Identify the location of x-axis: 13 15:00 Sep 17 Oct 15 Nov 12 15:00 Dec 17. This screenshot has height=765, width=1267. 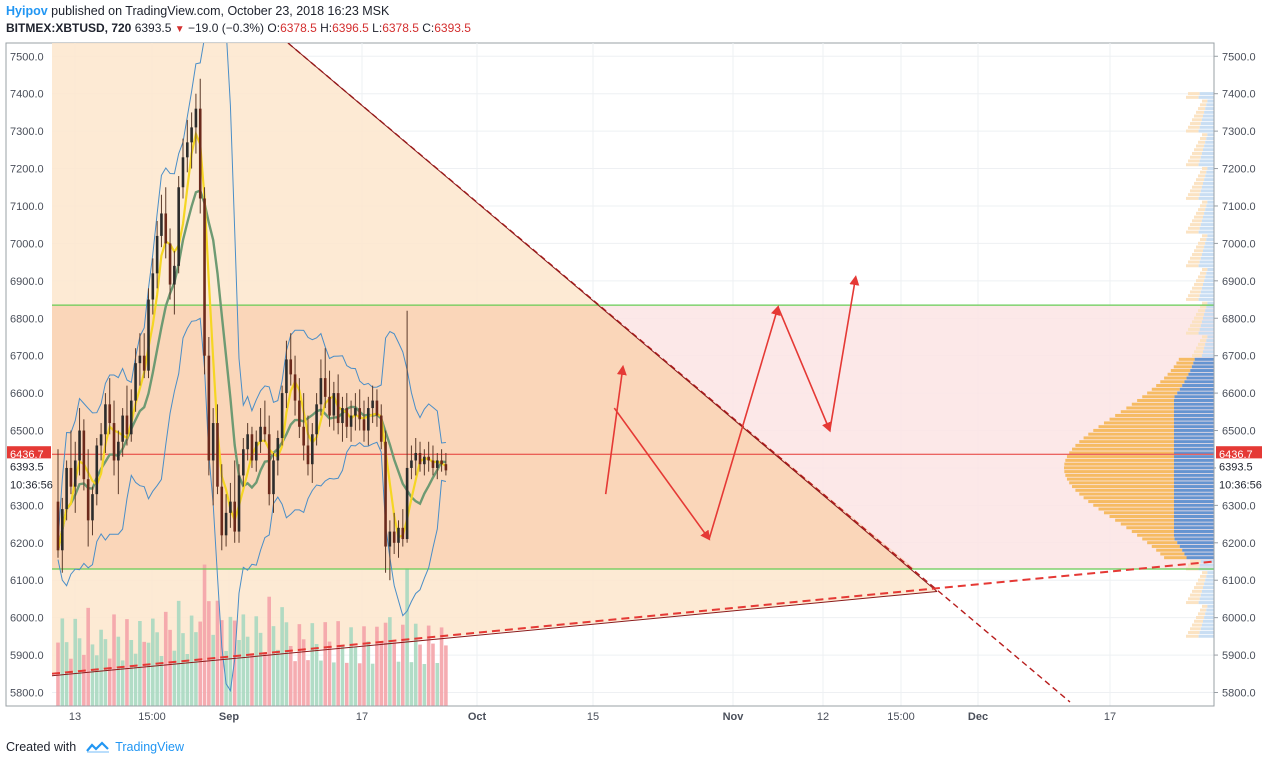
(610, 714).